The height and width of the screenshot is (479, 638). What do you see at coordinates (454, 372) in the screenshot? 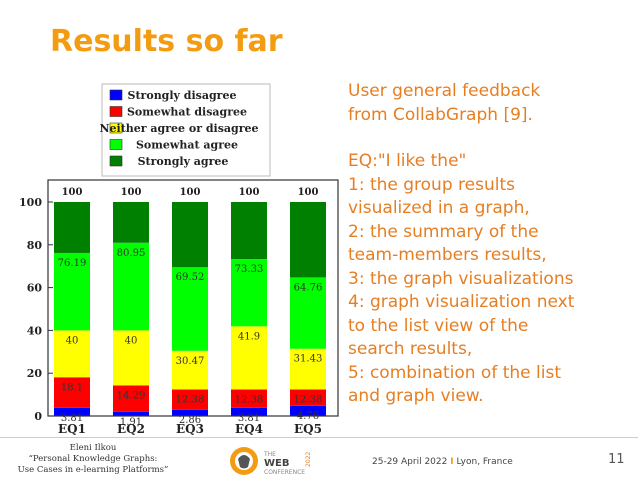
I see `eq-line-9: 5: combination of the list` at bounding box center [454, 372].